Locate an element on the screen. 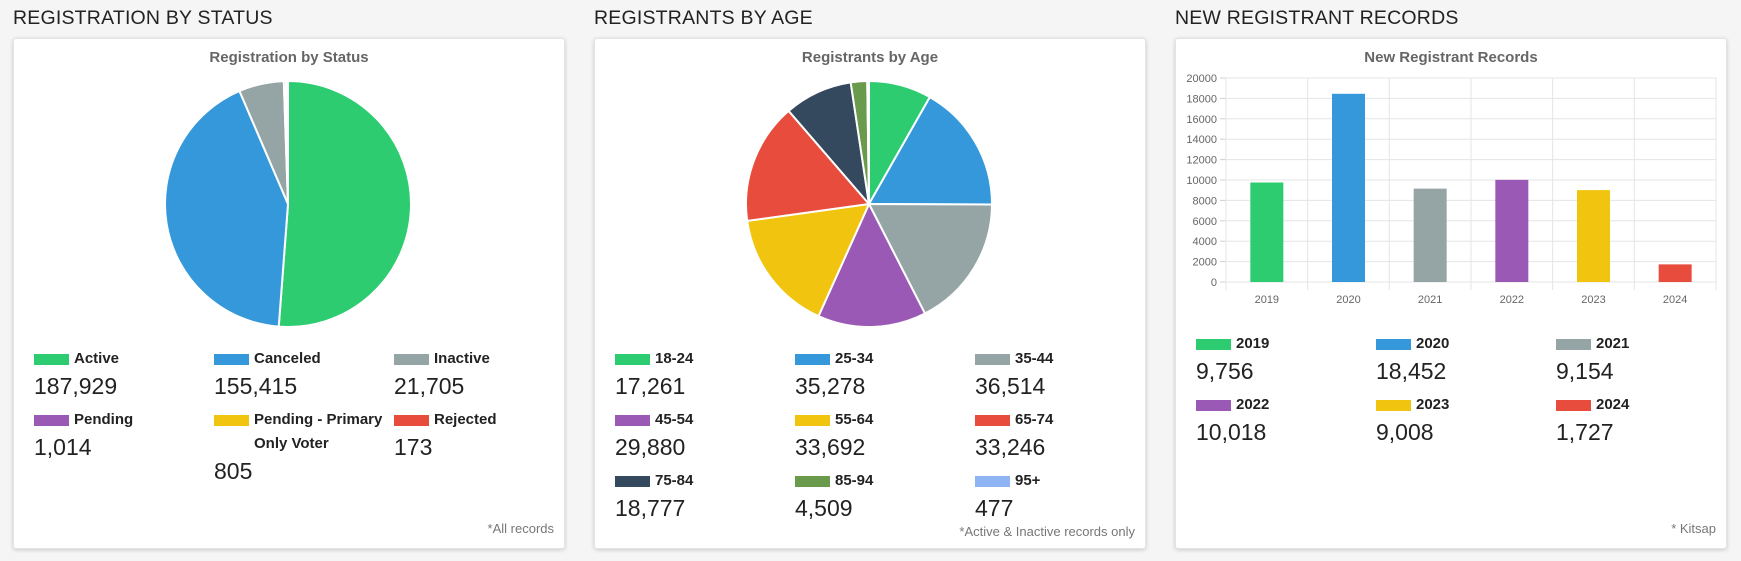  bar-2019 is located at coordinates (1267, 232).